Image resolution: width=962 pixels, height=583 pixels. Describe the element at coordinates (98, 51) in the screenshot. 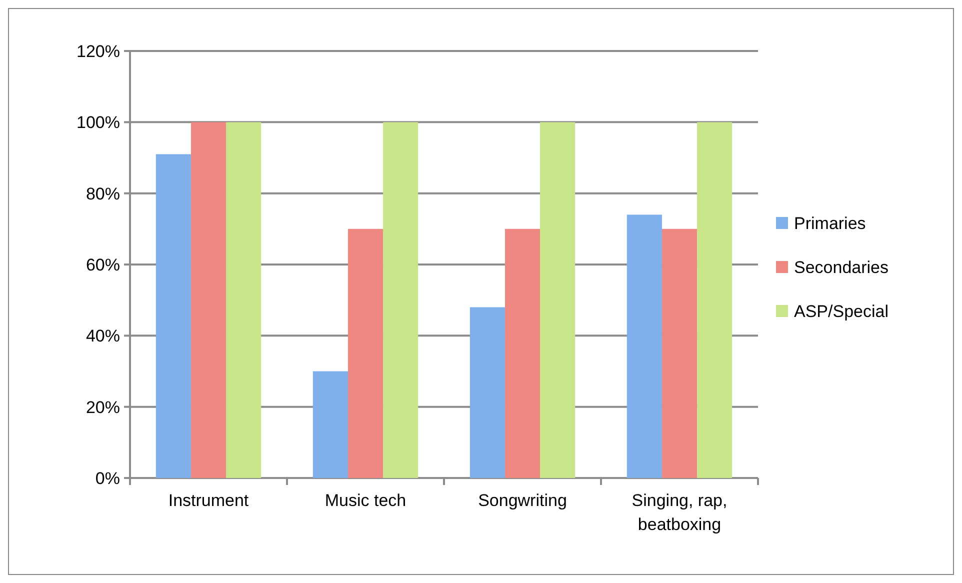

I see `y-tick-label: 120%` at that location.